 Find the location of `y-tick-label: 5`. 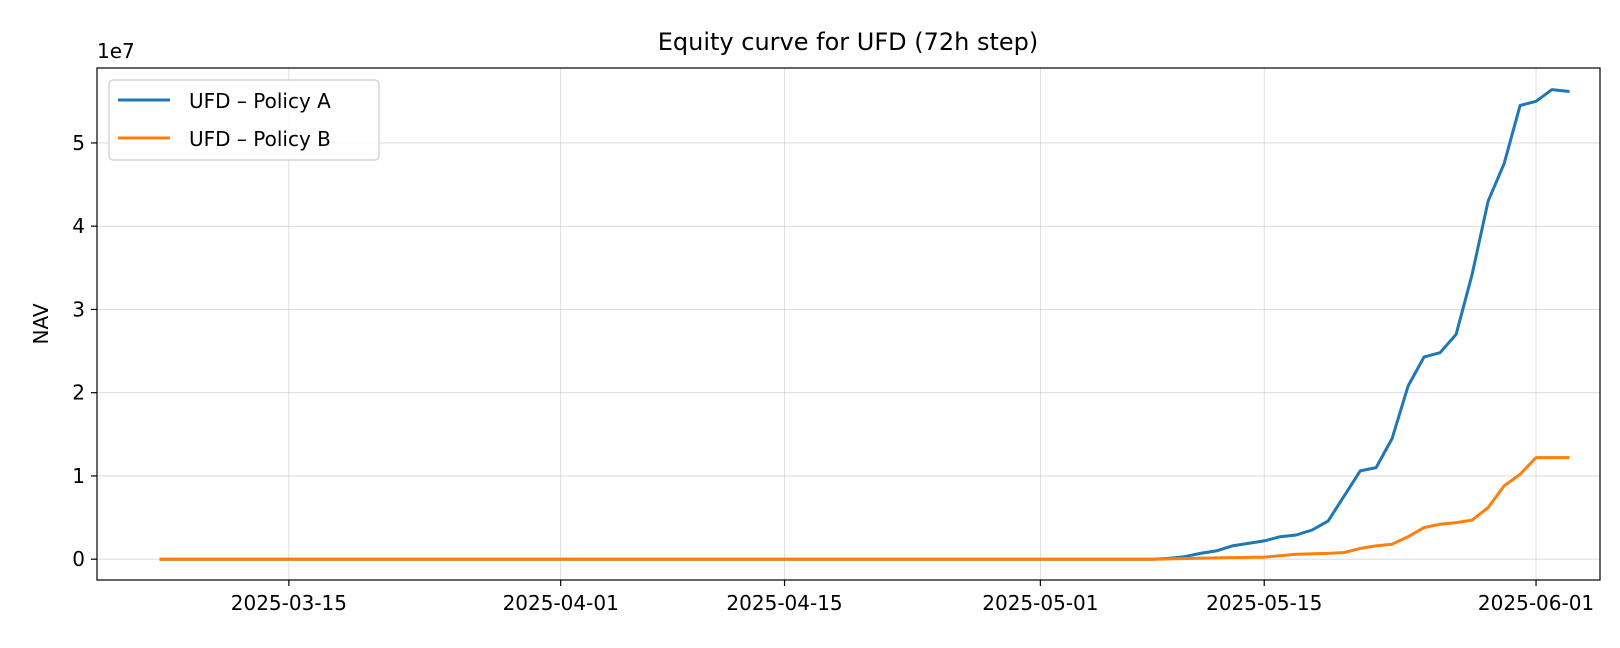

y-tick-label: 5 is located at coordinates (78, 143).